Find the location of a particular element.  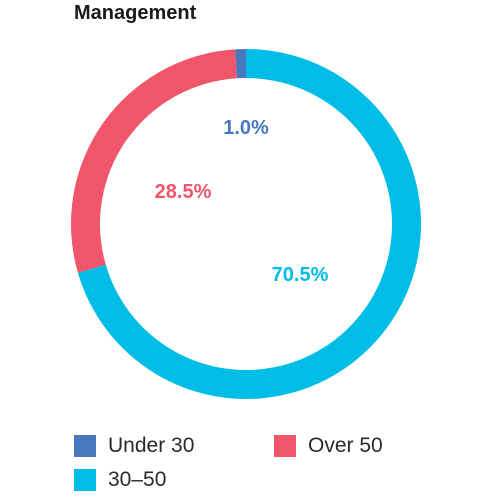

legend-label: Over 50 is located at coordinates (345, 445).